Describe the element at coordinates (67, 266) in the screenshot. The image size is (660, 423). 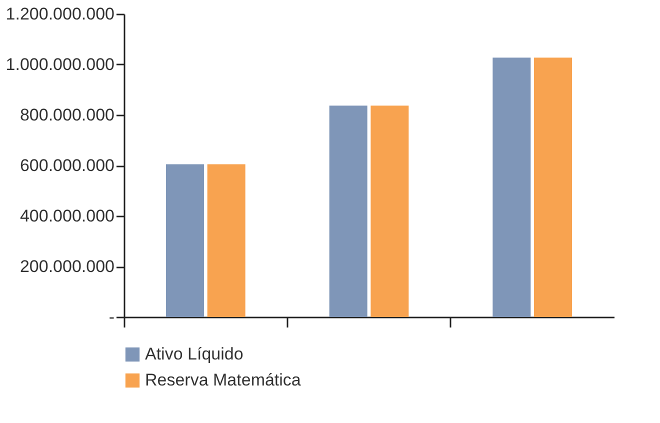
I see `y-tick-label: 200.000.000` at that location.